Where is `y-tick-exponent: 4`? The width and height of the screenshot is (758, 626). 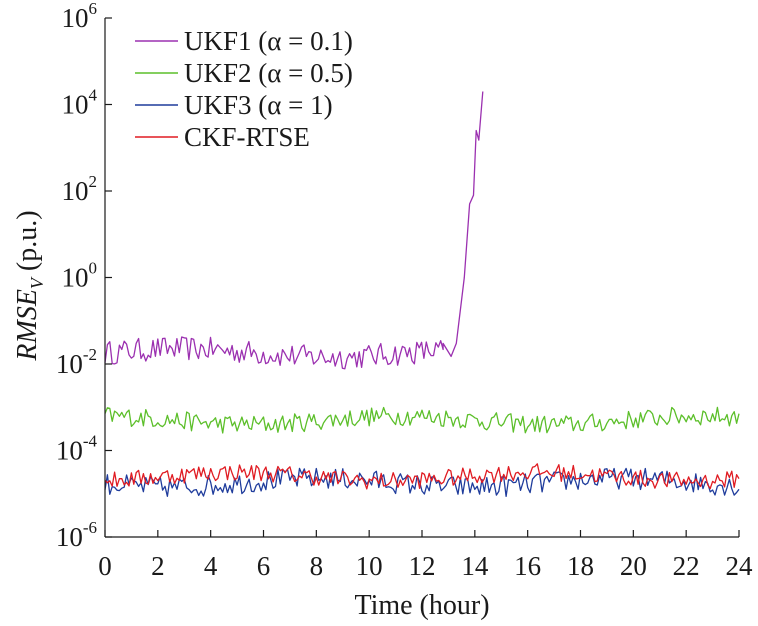 y-tick-exponent: 4 is located at coordinates (93, 95).